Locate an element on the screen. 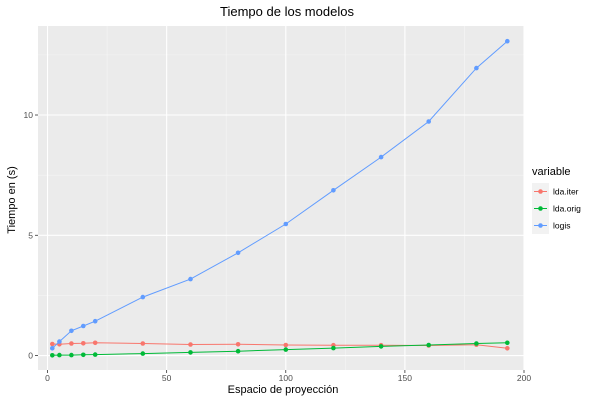 The width and height of the screenshot is (600, 400). y-axis-title: Tiempo en (s) is located at coordinates (12, 199).